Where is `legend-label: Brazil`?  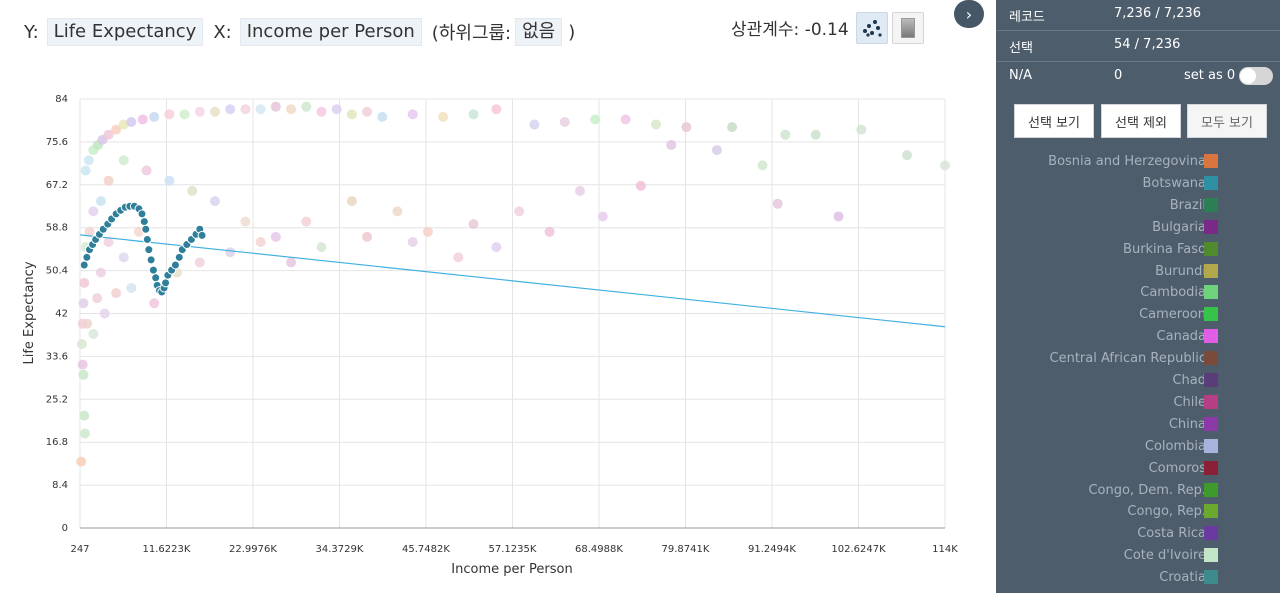
legend-label: Brazil is located at coordinates (1187, 205).